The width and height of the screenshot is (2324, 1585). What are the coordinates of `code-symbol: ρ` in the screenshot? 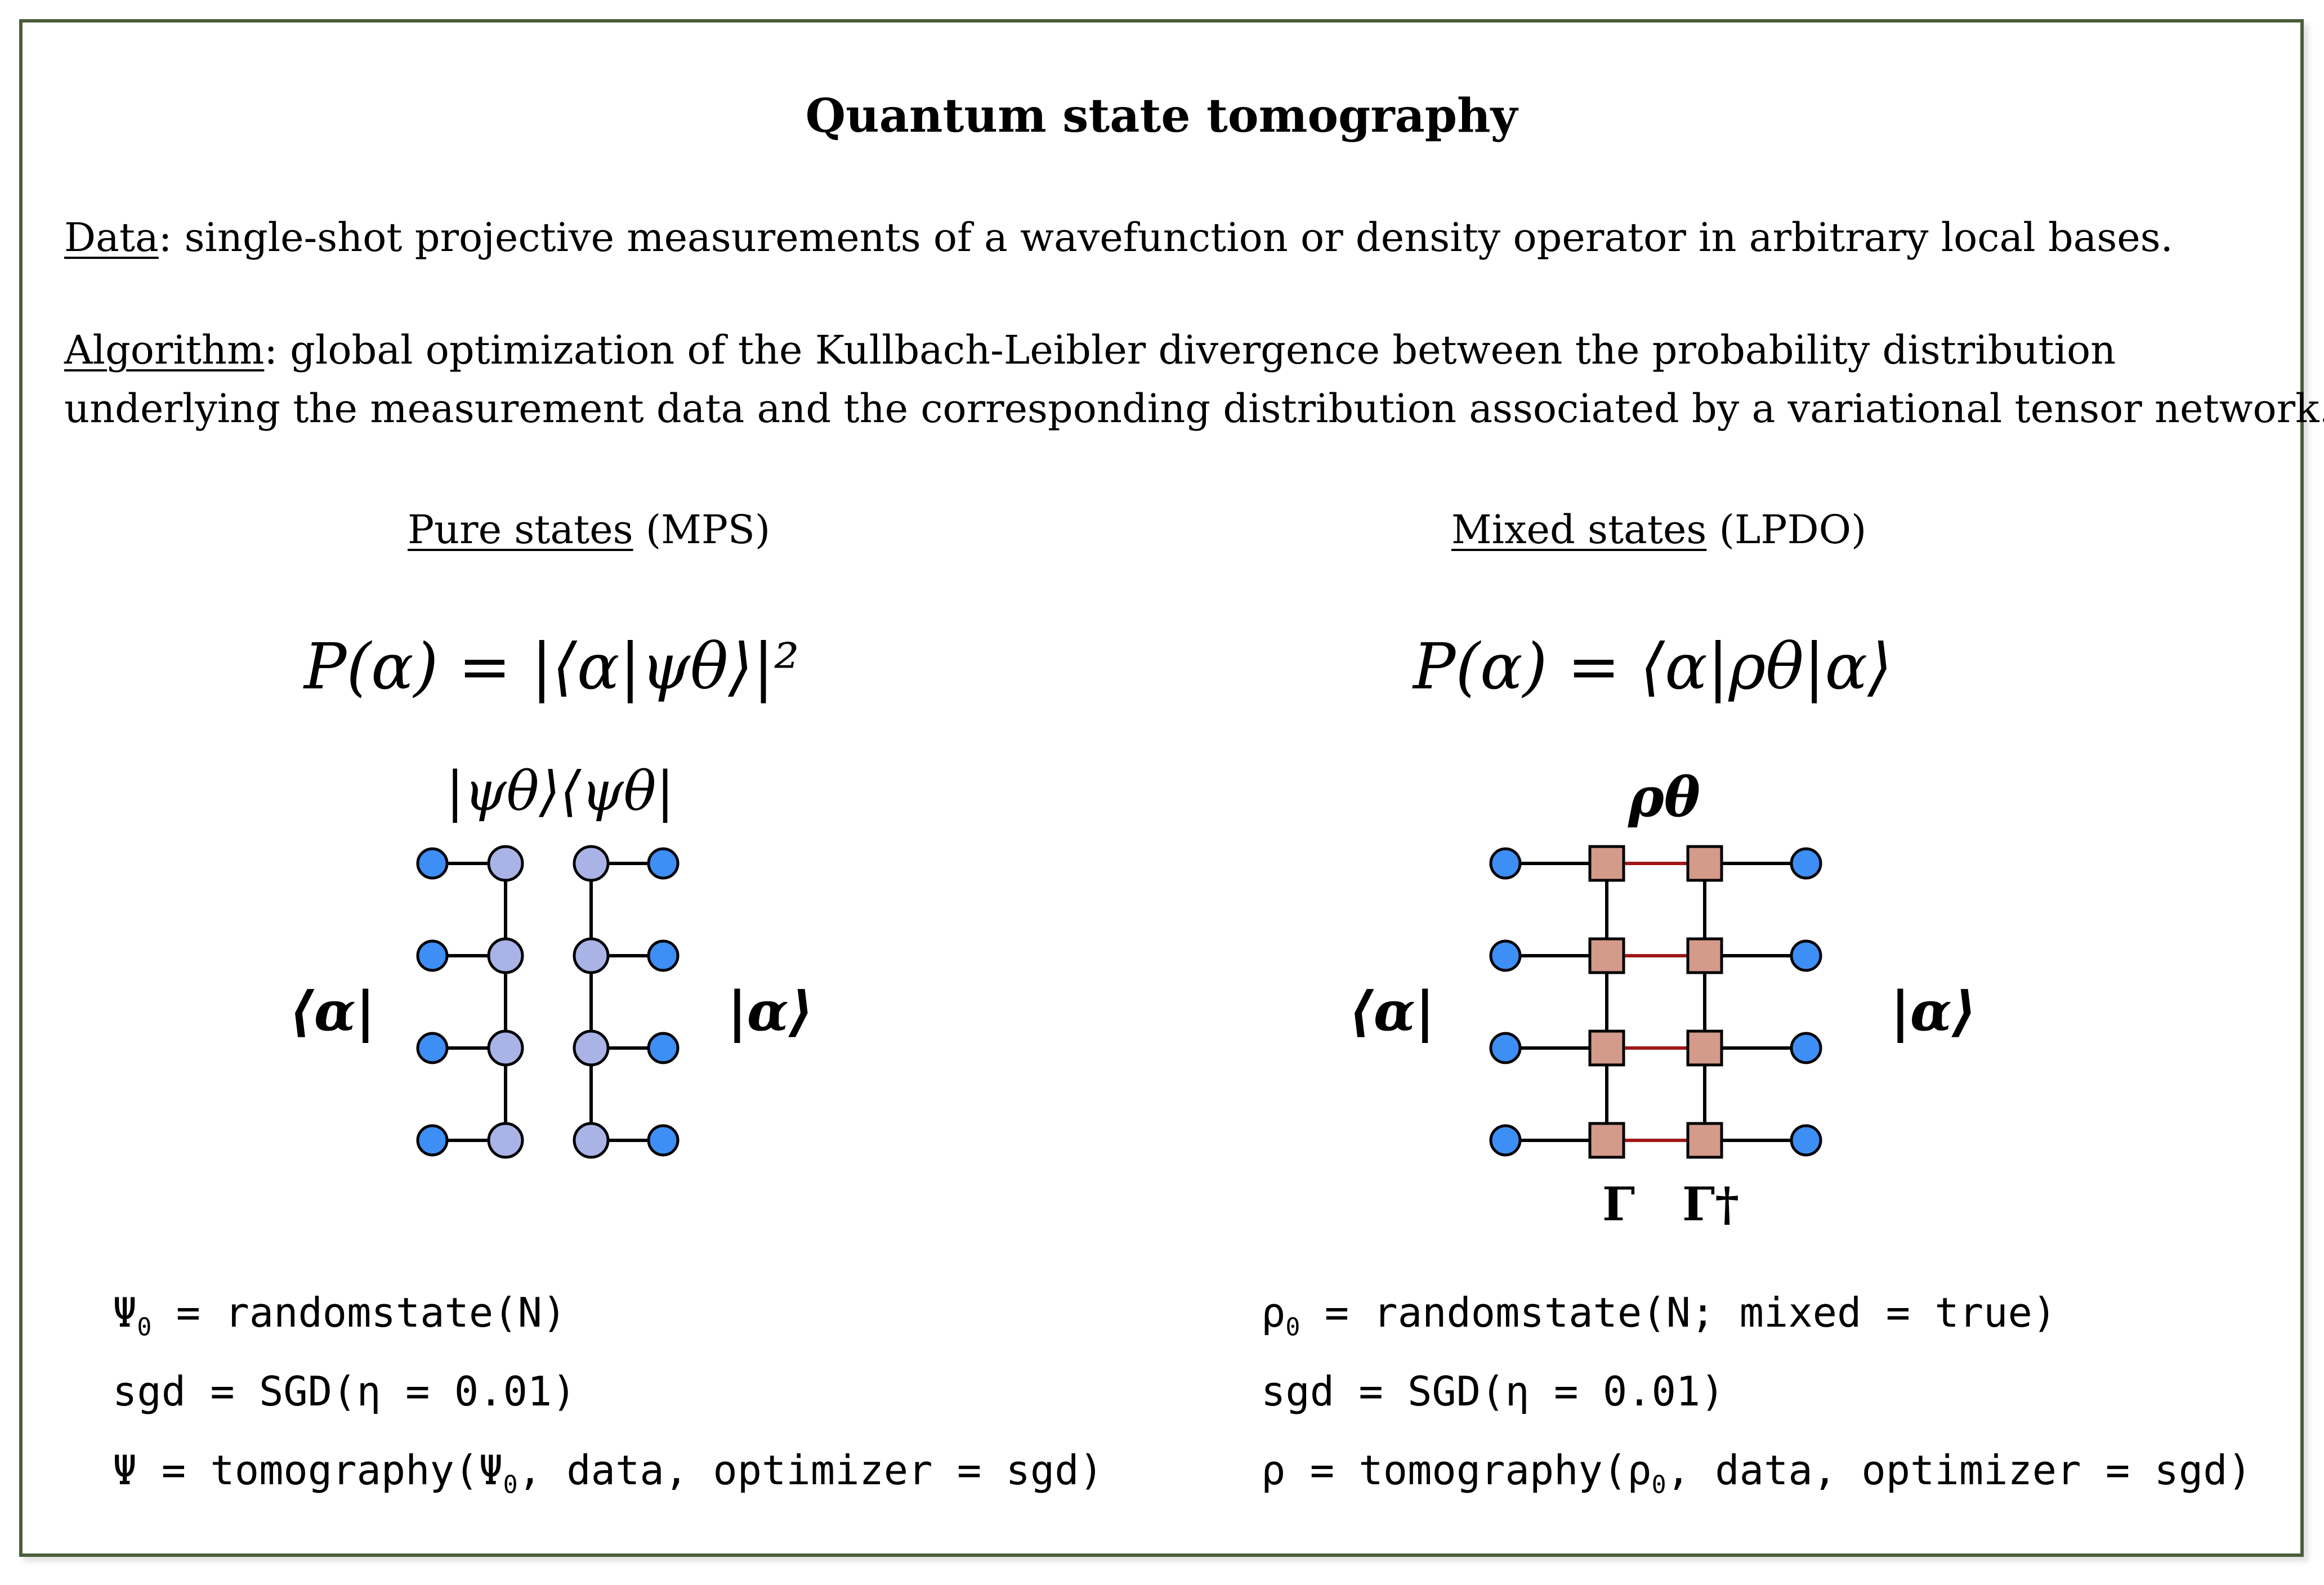 It's located at (1274, 1313).